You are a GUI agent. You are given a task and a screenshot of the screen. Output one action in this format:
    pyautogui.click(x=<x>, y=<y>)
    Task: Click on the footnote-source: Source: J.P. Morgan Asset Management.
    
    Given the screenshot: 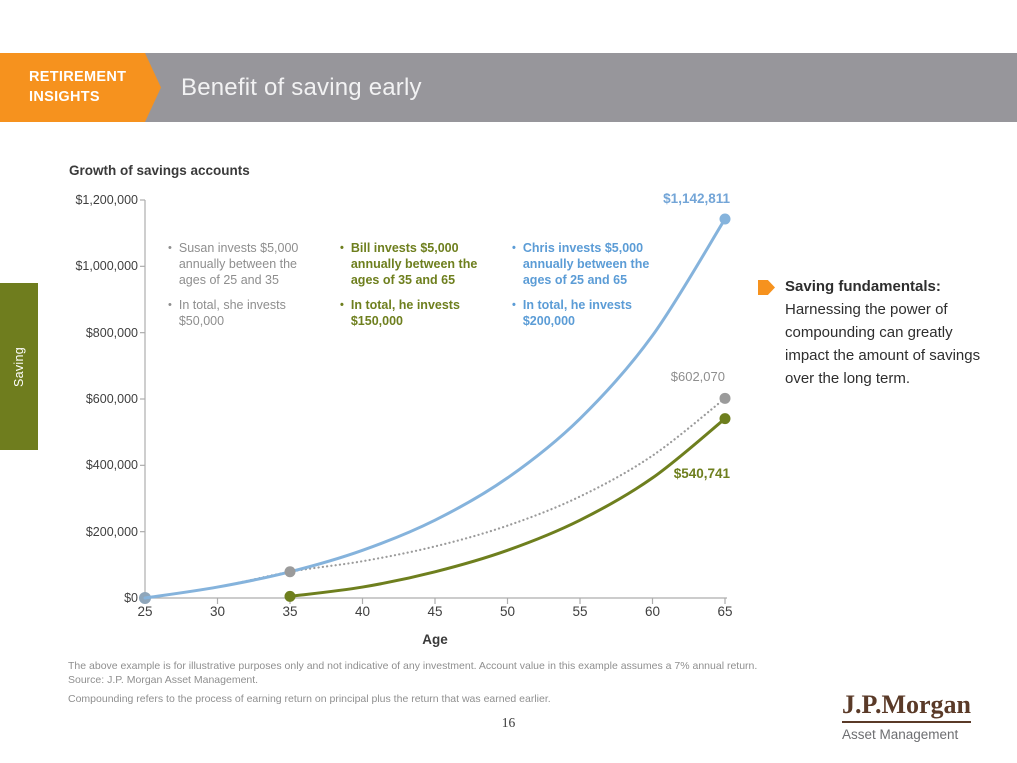 What is the action you would take?
    pyautogui.click(x=163, y=679)
    